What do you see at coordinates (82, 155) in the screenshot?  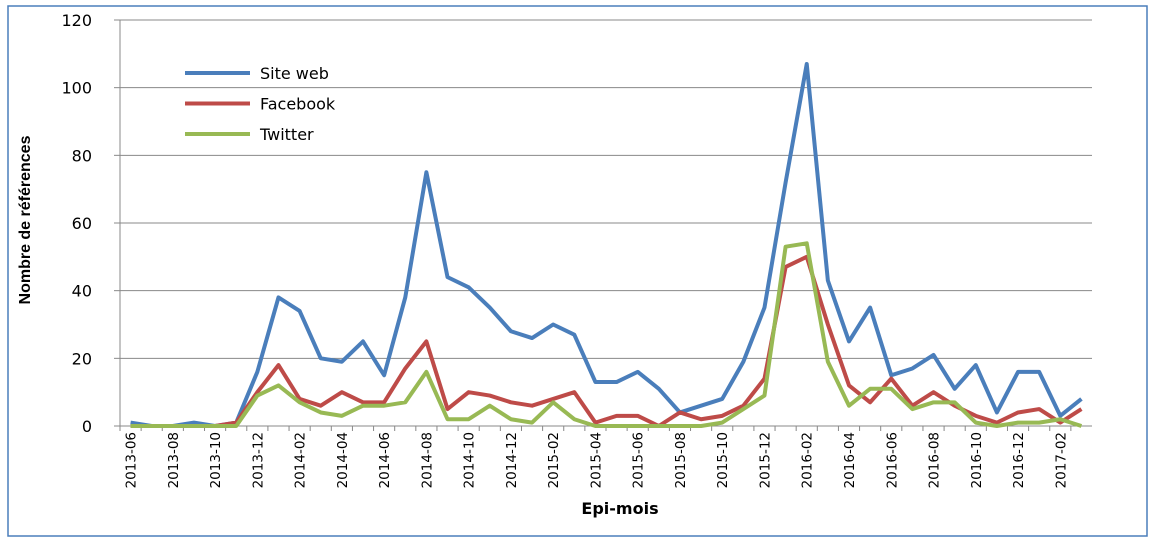 I see `y-tick-label: 80` at bounding box center [82, 155].